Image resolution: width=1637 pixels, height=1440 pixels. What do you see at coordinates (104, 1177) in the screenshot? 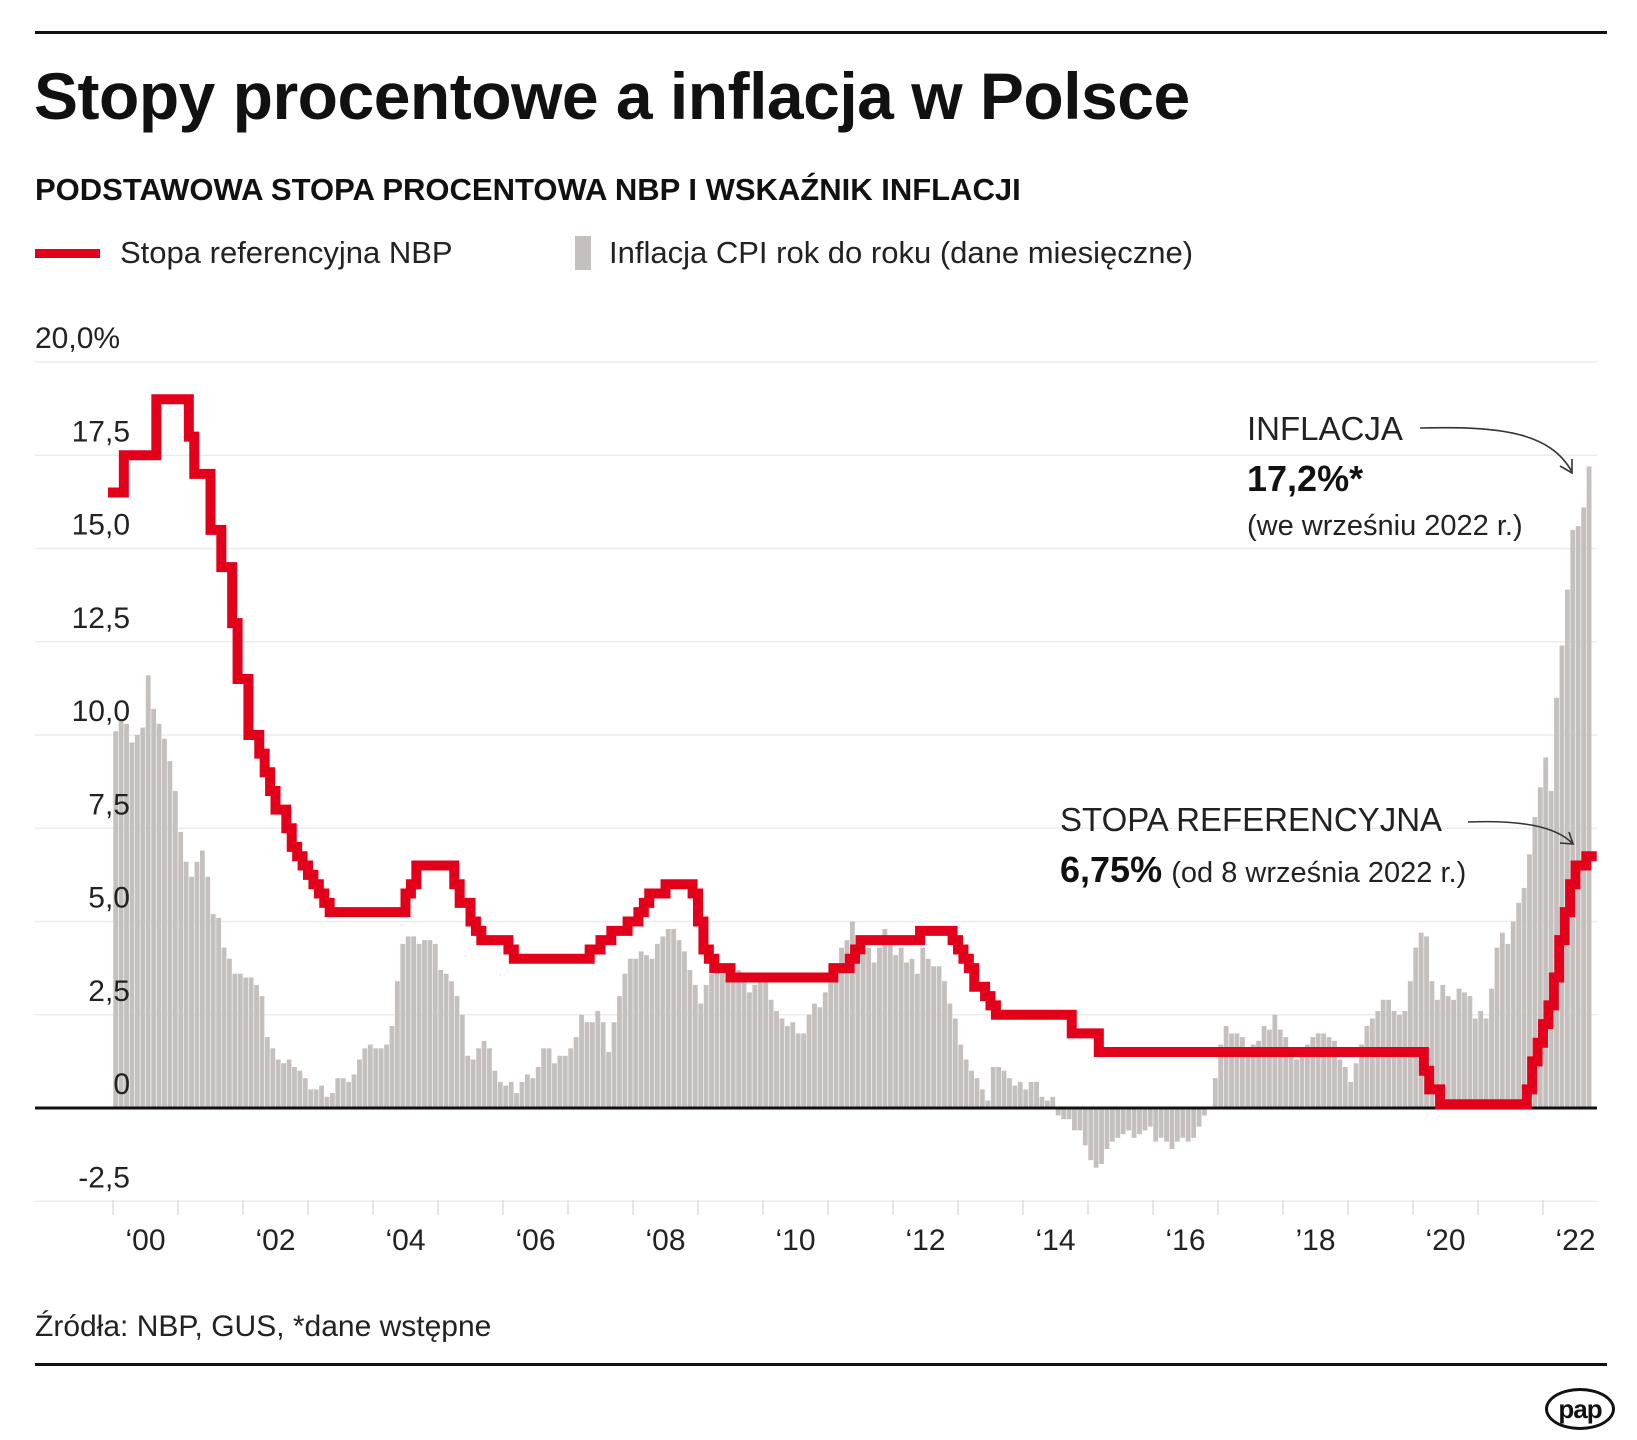
I see `y-tick-label: -2,5` at bounding box center [104, 1177].